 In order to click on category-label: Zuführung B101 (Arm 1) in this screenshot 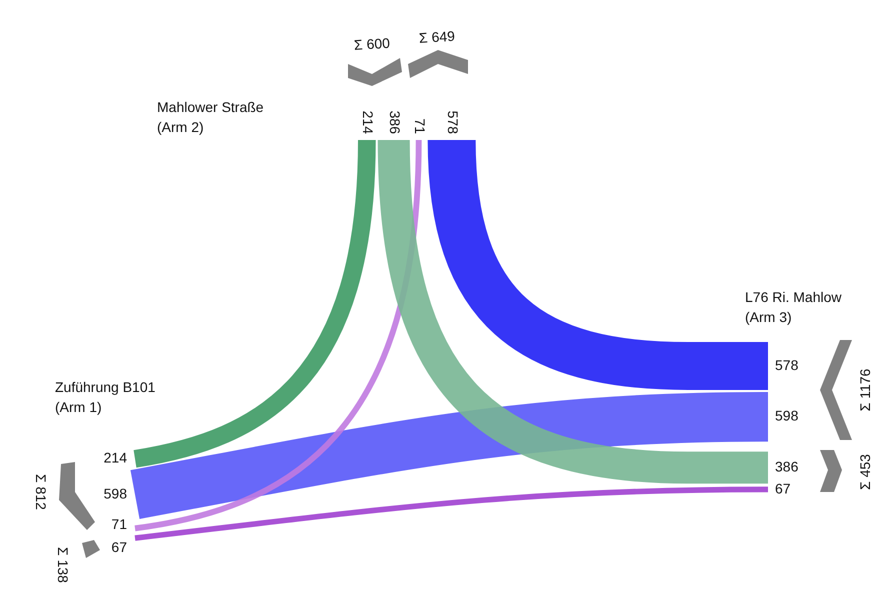, I will do `click(105, 396)`.